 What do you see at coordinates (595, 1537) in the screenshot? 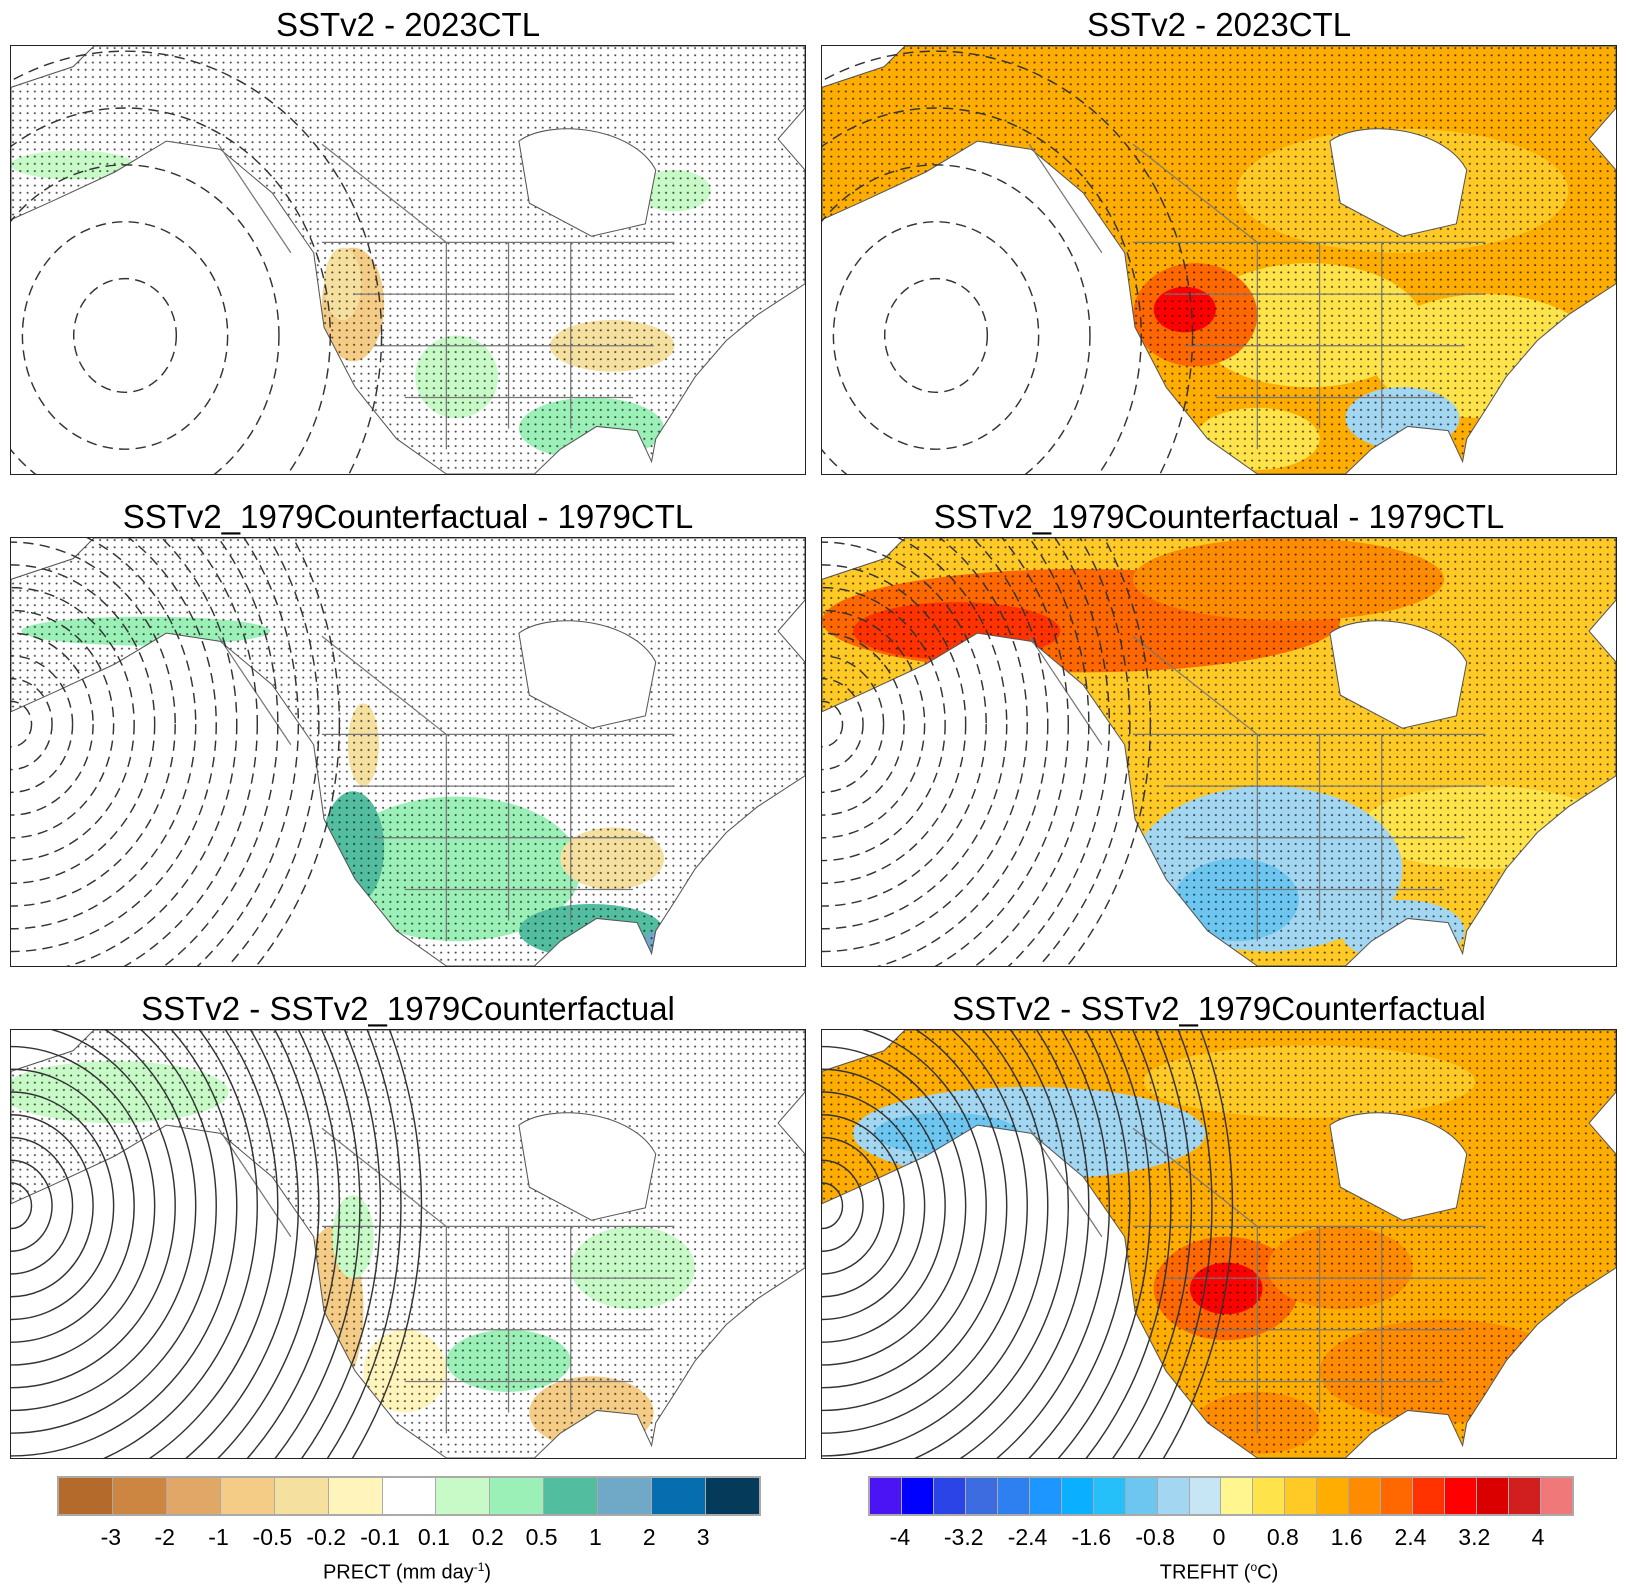
I see `precip-tick-label: 1` at bounding box center [595, 1537].